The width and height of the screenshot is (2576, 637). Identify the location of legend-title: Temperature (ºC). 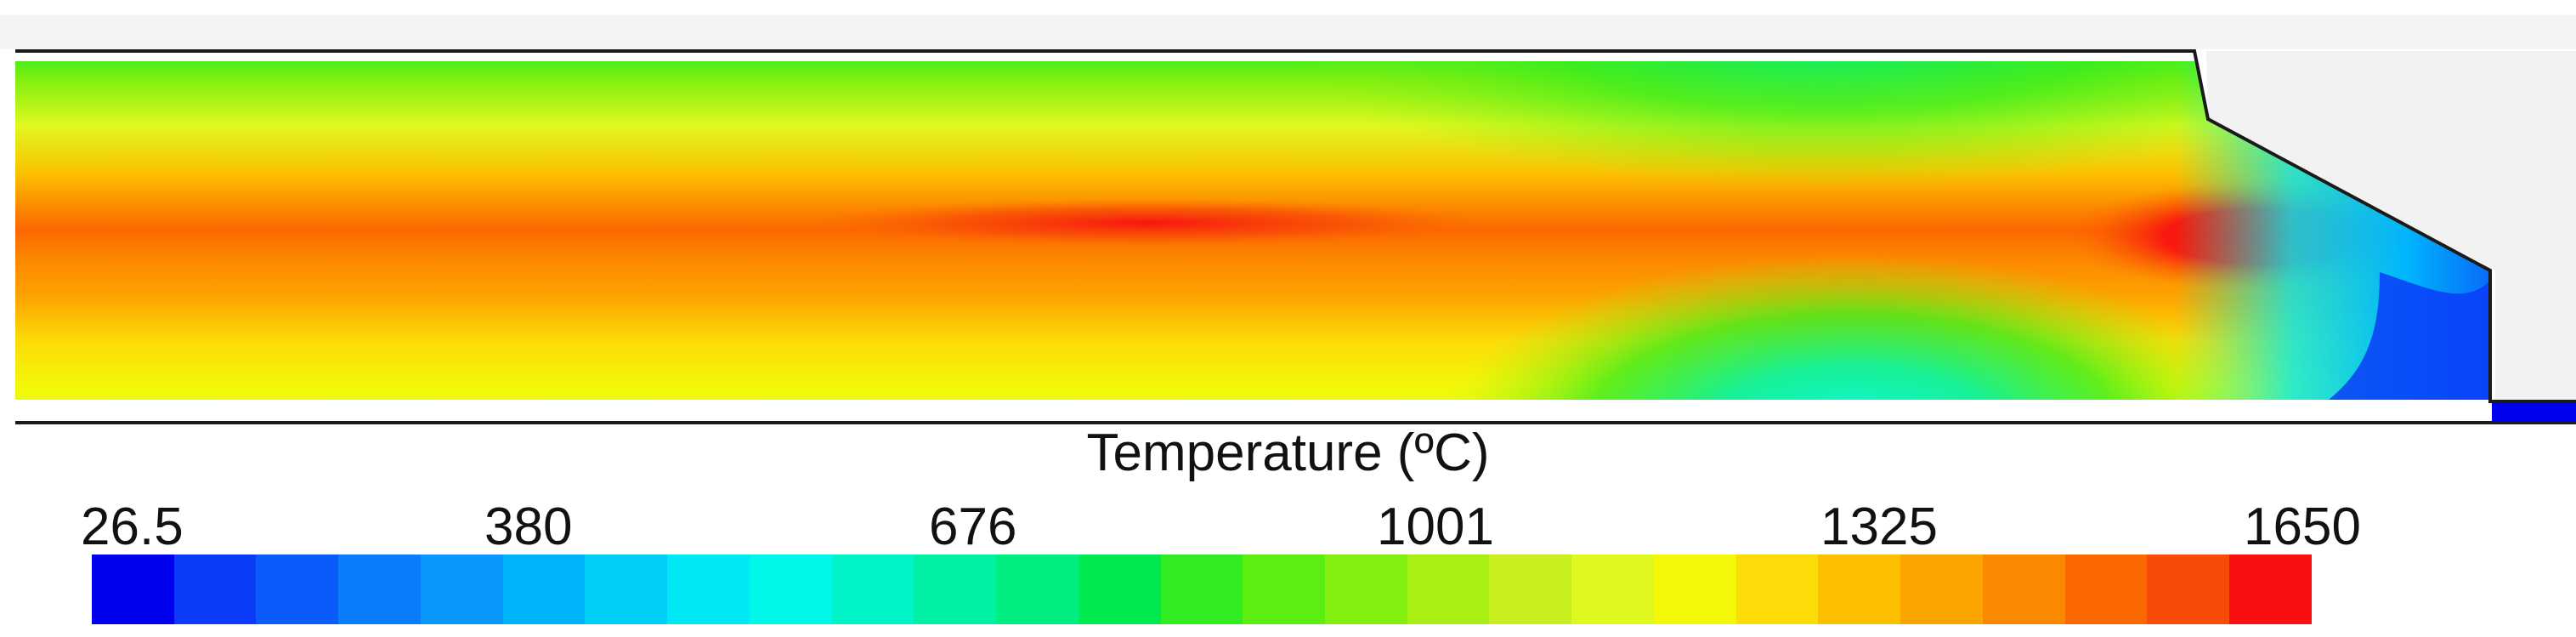
(1288, 453).